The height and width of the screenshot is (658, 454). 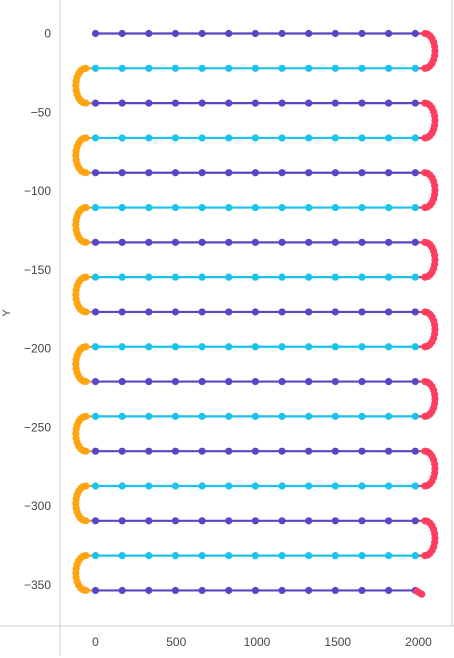 What do you see at coordinates (262, 642) in the screenshot?
I see `x-tick-labels: 0 500 1000 1500 2000` at bounding box center [262, 642].